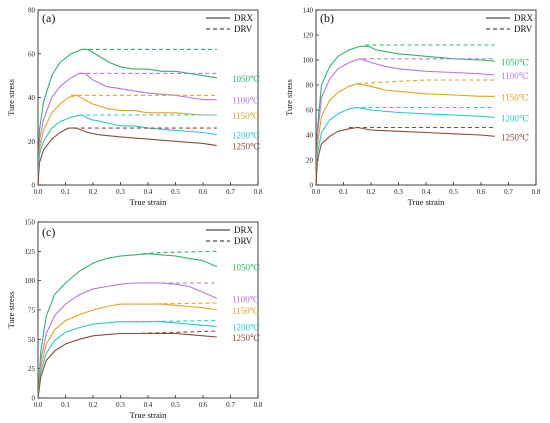 The width and height of the screenshot is (550, 423). Describe the element at coordinates (308, 11) in the screenshot. I see `y-tick-label: 140` at that location.